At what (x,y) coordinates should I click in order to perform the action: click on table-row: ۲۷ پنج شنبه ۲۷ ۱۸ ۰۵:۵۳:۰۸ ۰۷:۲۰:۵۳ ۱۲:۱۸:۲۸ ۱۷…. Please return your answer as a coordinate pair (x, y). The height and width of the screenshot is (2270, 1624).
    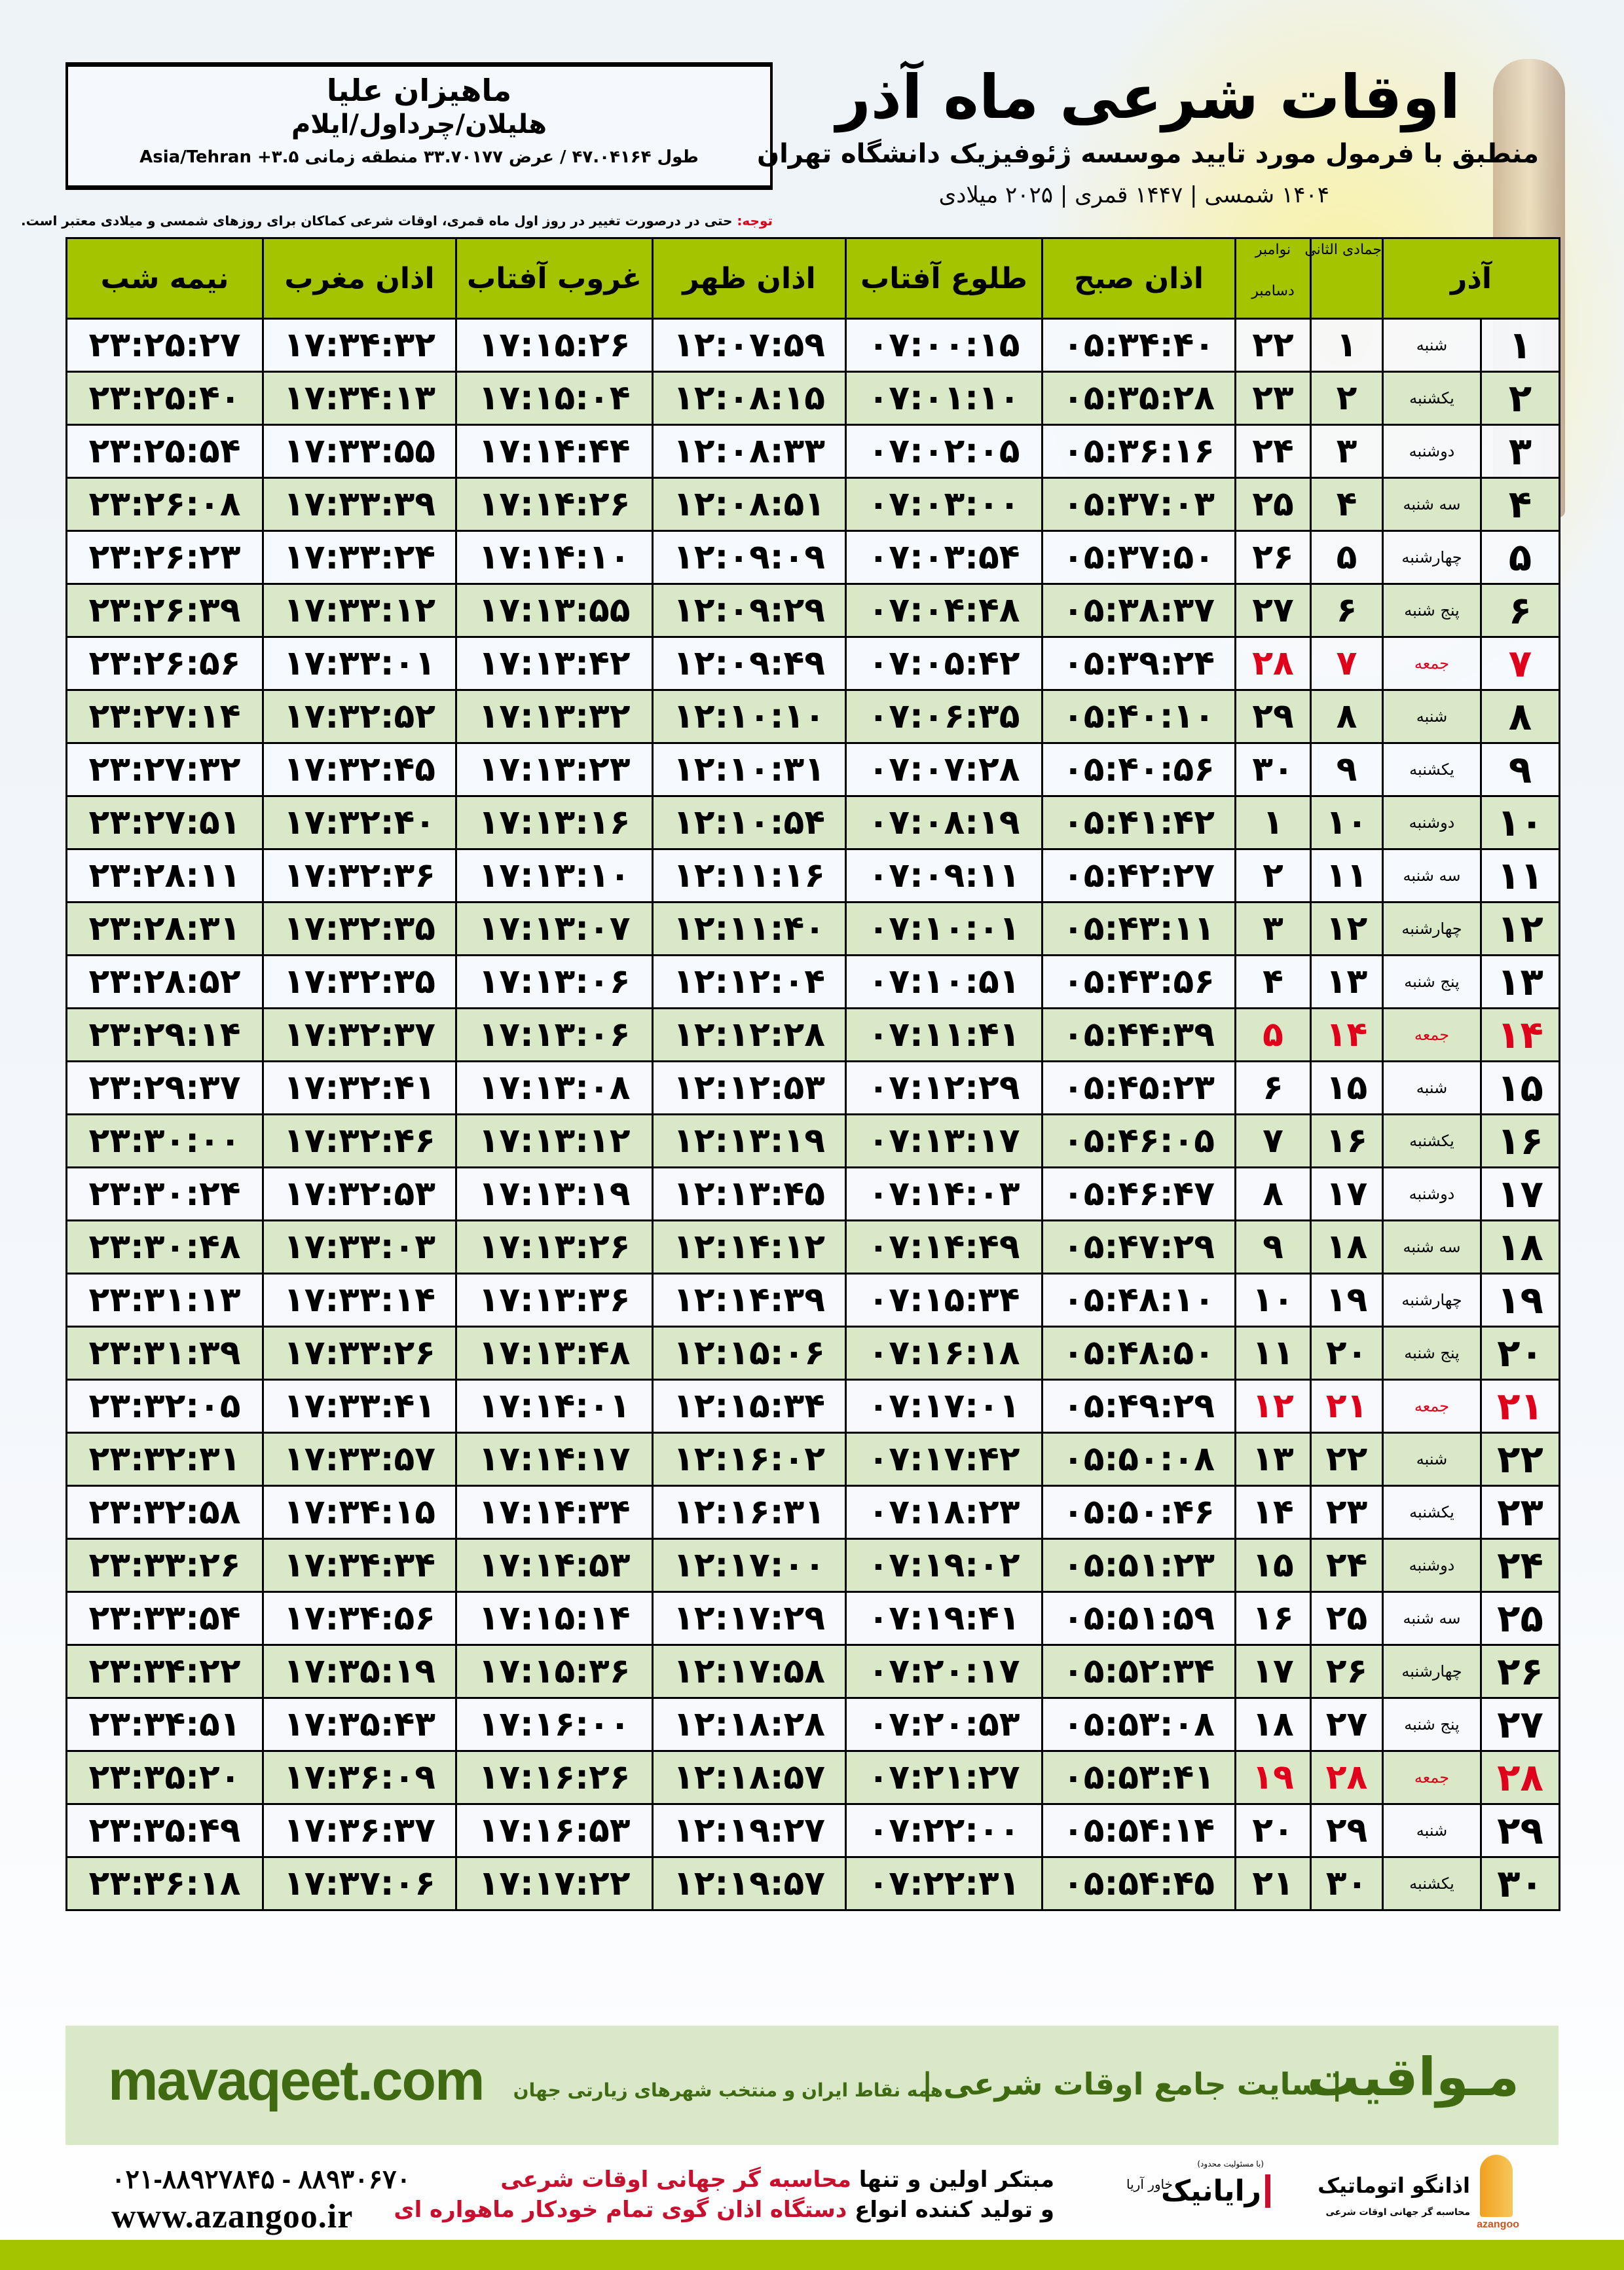
    Looking at the image, I should click on (812, 1724).